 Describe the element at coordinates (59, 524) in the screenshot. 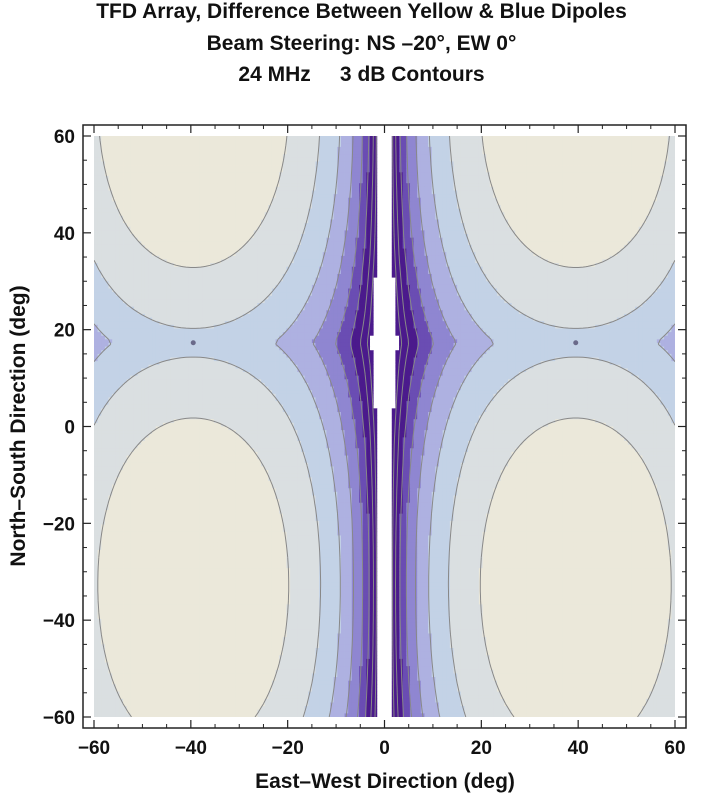

I see `y-tick-label: −20` at that location.